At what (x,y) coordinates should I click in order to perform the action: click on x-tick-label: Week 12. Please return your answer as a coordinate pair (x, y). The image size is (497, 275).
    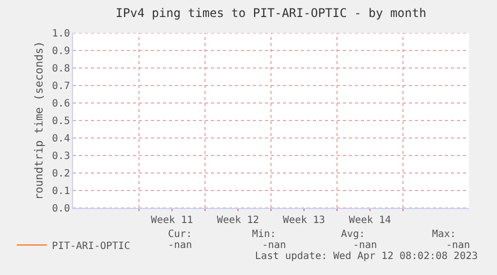
    Looking at the image, I should click on (238, 220).